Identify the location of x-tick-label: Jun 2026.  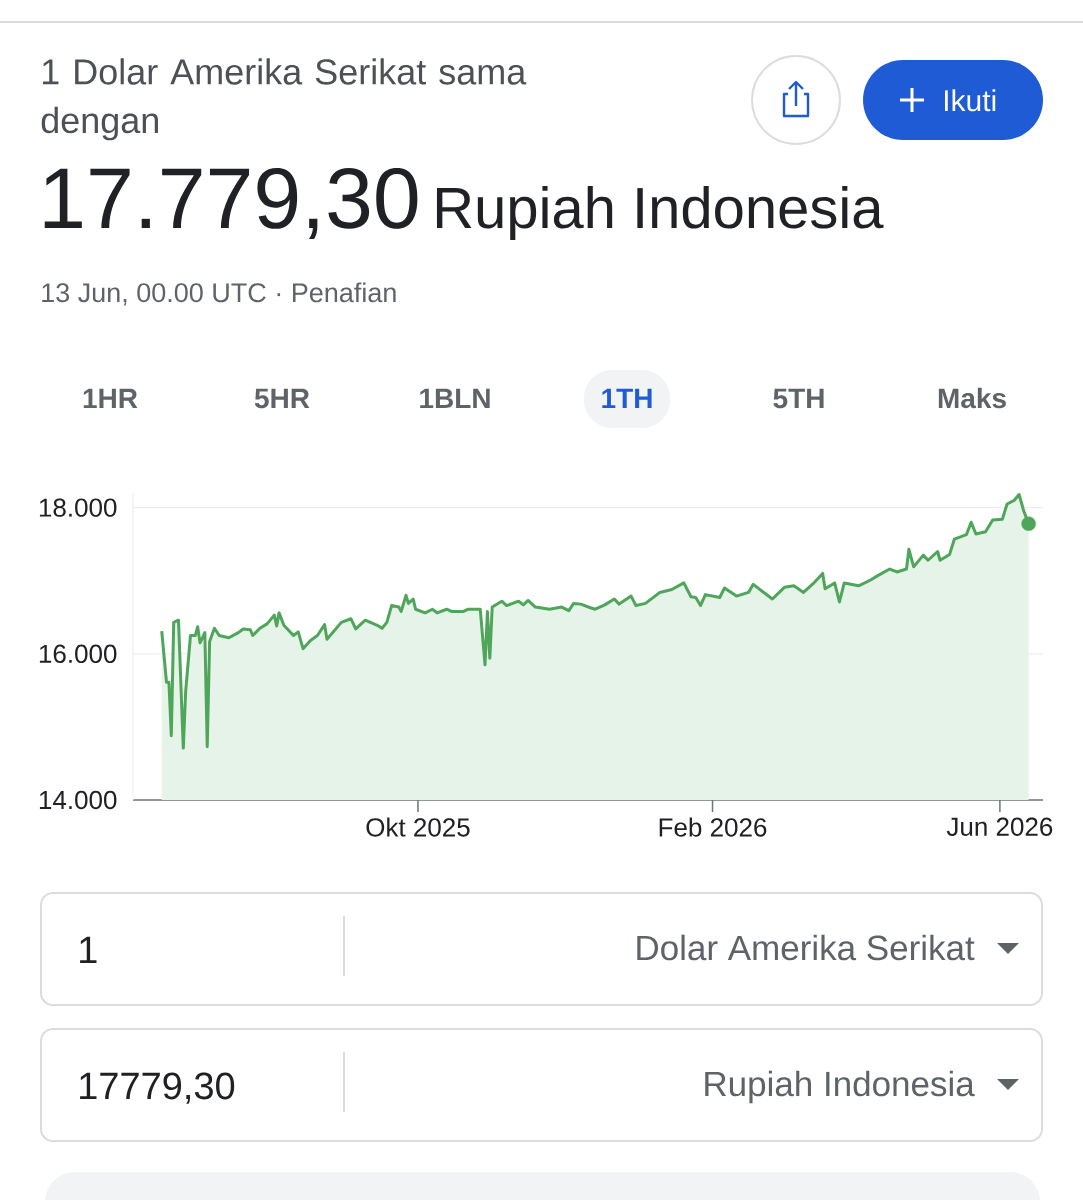
(999, 826).